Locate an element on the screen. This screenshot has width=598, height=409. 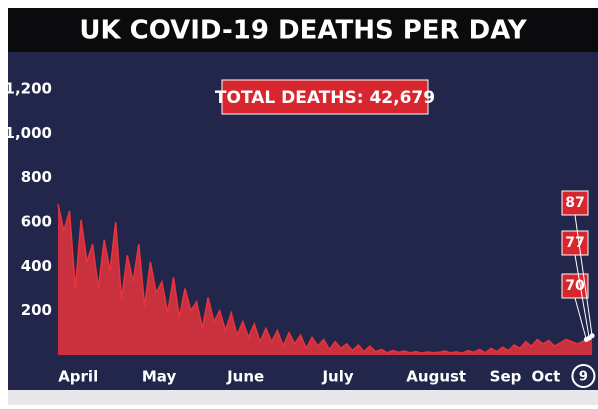
title-bar is located at coordinates (303, 30).